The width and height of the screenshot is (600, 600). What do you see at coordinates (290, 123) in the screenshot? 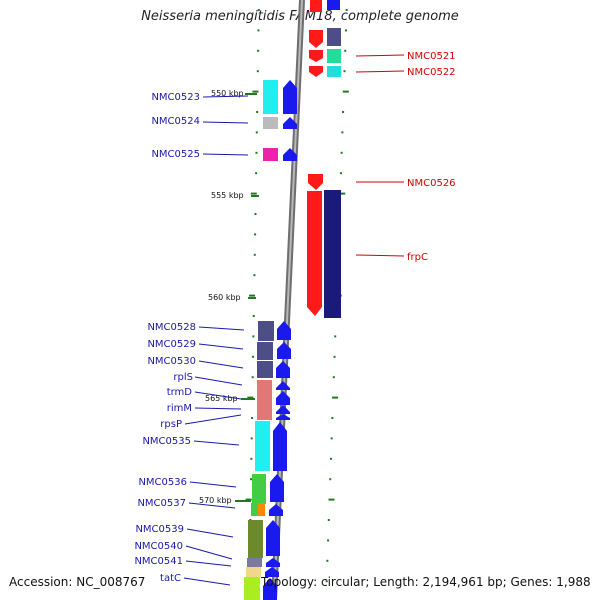
I see `gene-arrow-nmc0524` at bounding box center [290, 123].